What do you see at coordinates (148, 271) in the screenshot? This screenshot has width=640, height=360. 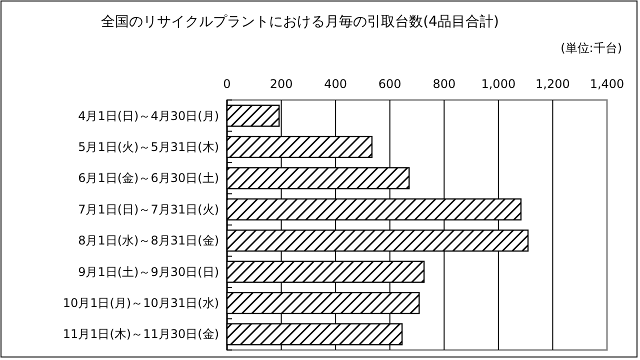 I see `y-tick-label: 9月1日(土)～9月30日(日)` at bounding box center [148, 271].